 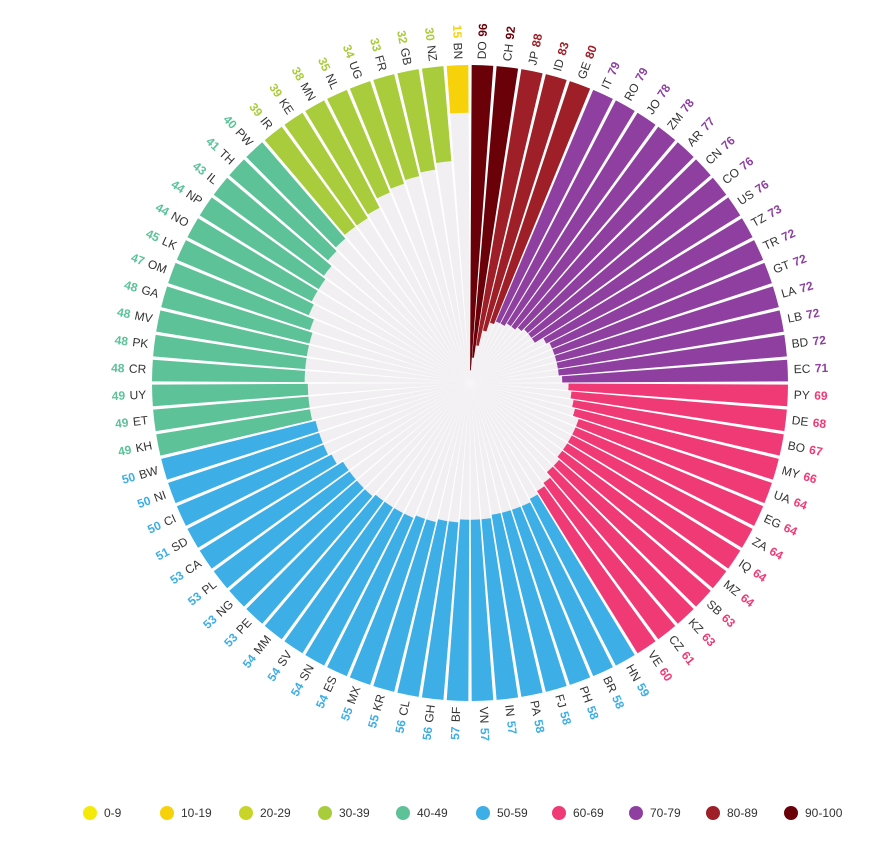 I want to click on bar-ci, so click(x=252, y=485).